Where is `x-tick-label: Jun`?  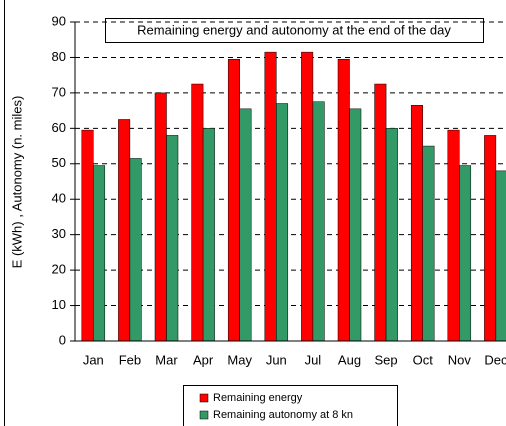 x-tick-label: Jun is located at coordinates (276, 359).